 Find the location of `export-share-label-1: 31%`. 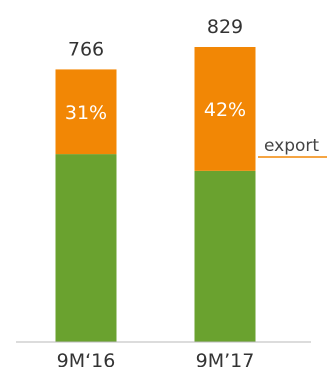

export-share-label-1: 31% is located at coordinates (86, 113).